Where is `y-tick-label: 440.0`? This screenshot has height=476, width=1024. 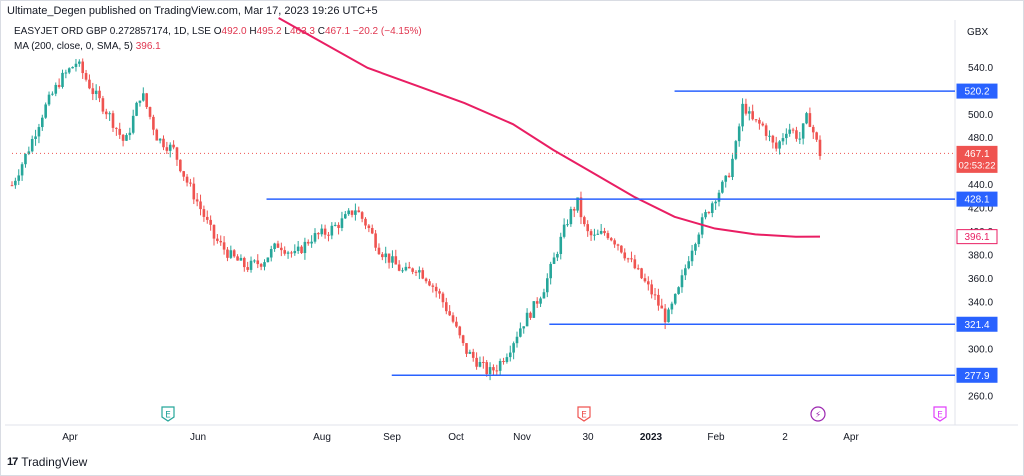
y-tick-label: 440.0 is located at coordinates (980, 185).